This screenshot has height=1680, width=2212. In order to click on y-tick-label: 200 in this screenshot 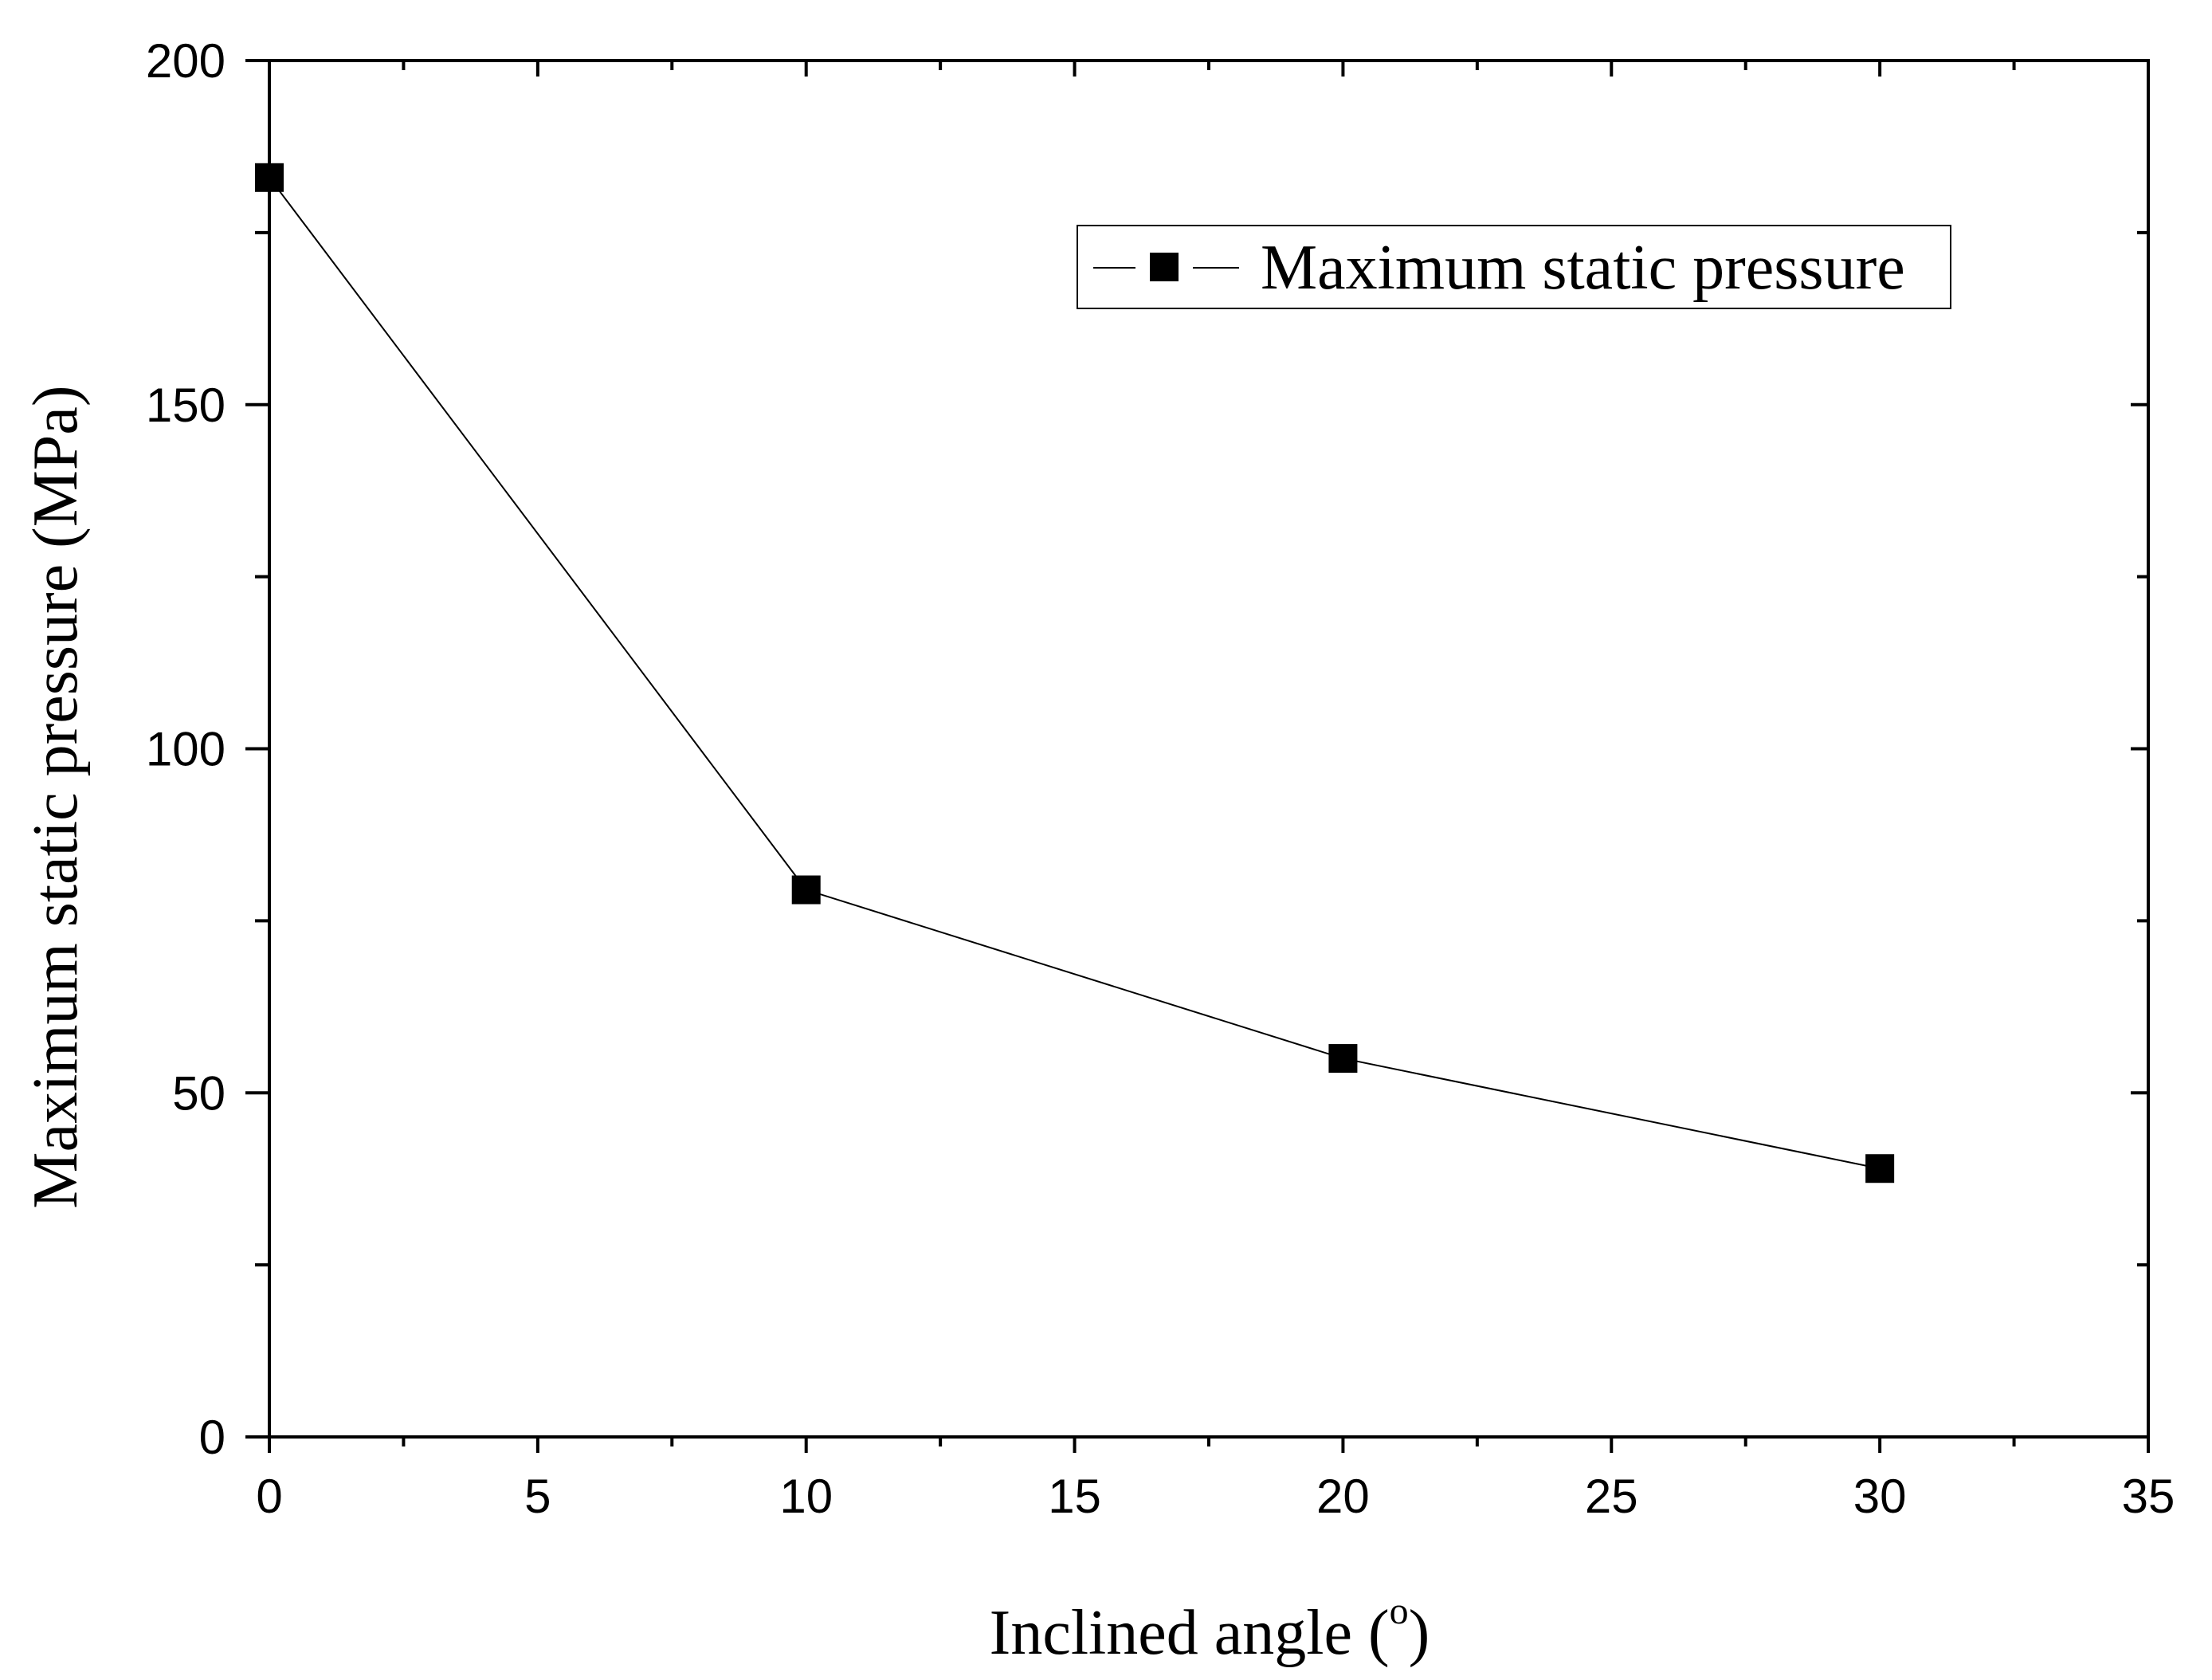, I will do `click(186, 61)`.